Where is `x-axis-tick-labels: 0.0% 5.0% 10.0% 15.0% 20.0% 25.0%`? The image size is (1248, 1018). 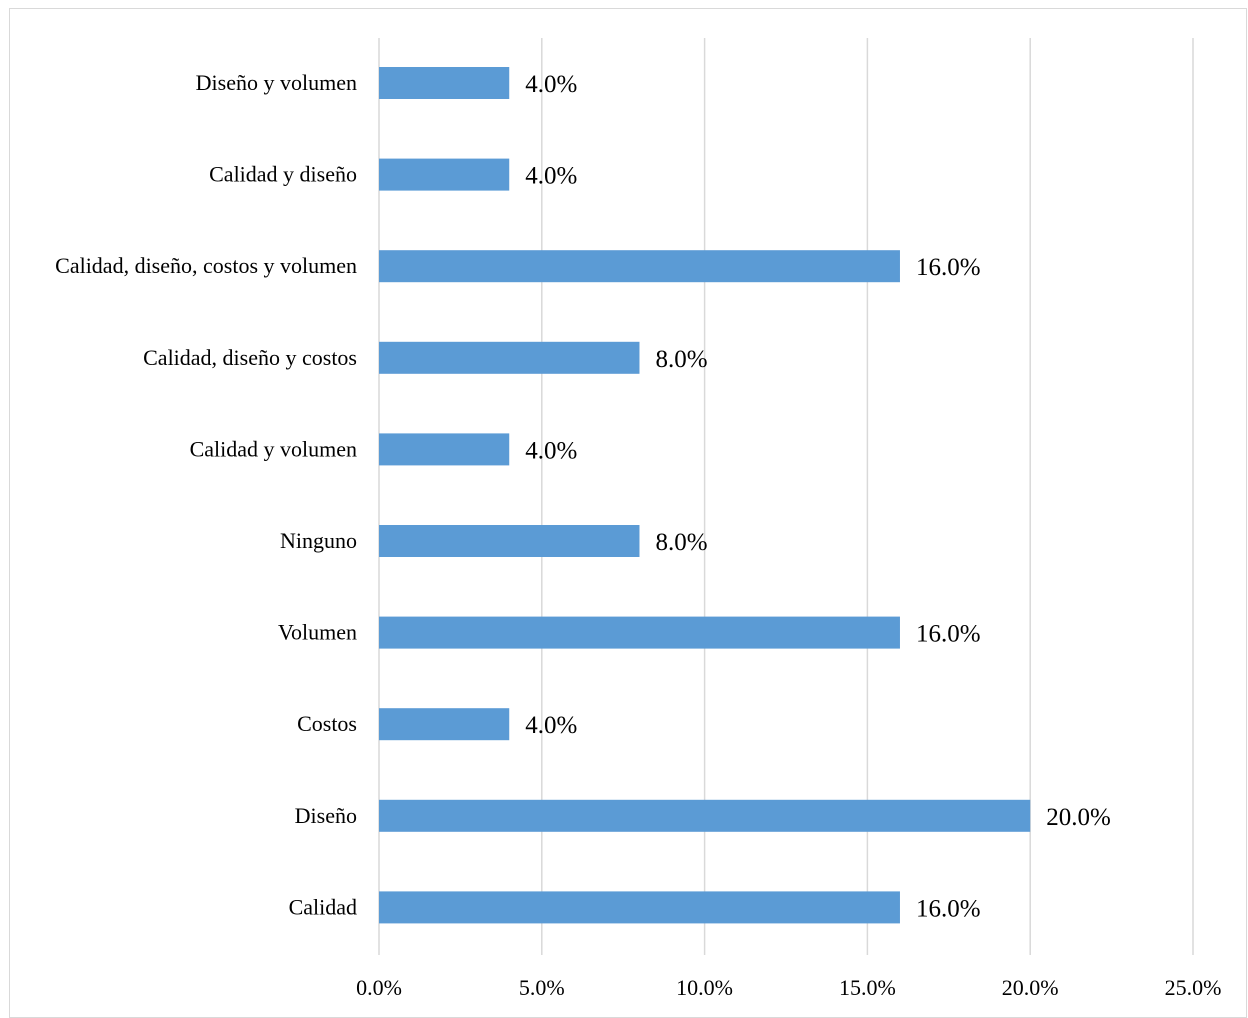 x-axis-tick-labels: 0.0% 5.0% 10.0% 15.0% 20.0% 25.0% is located at coordinates (788, 987).